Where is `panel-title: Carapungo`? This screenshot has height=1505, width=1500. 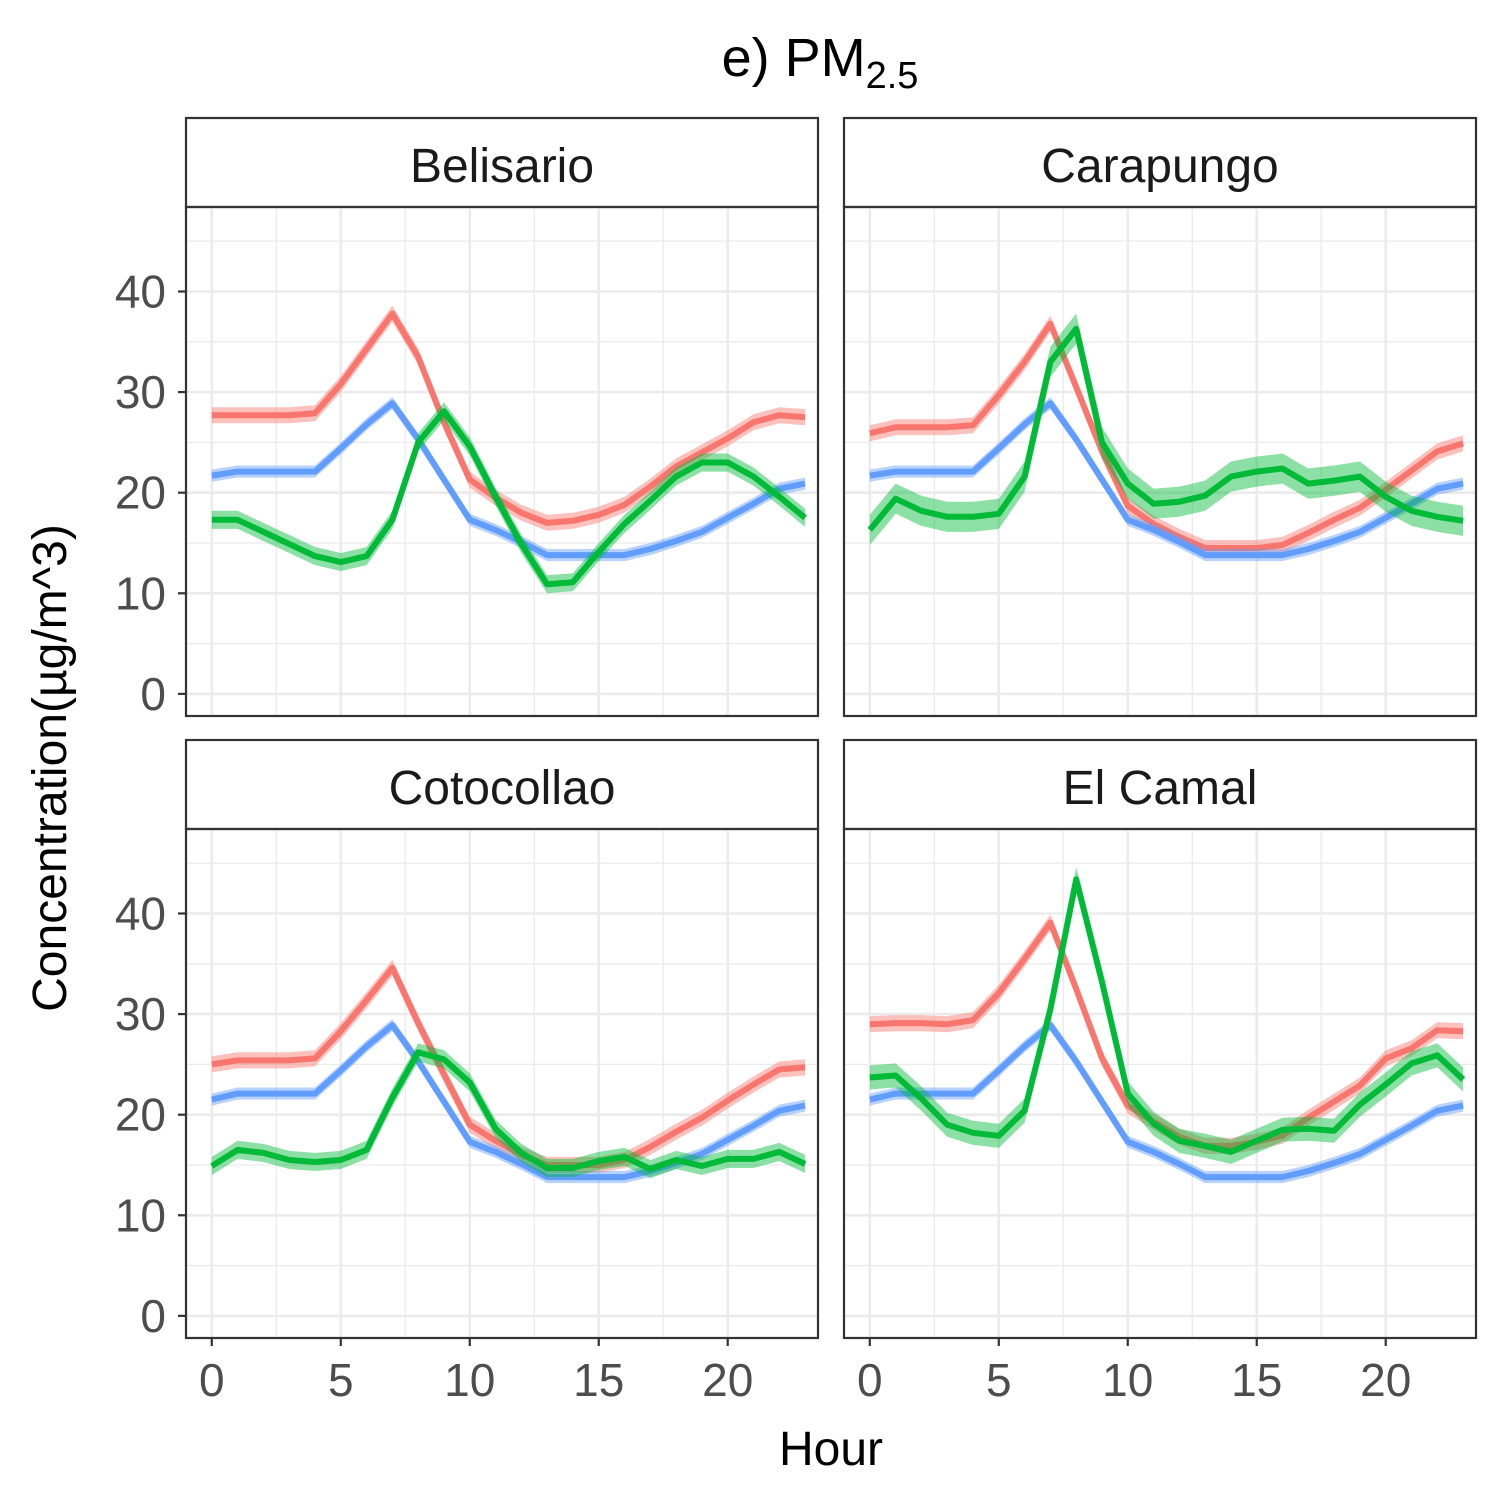 panel-title: Carapungo is located at coordinates (1160, 166).